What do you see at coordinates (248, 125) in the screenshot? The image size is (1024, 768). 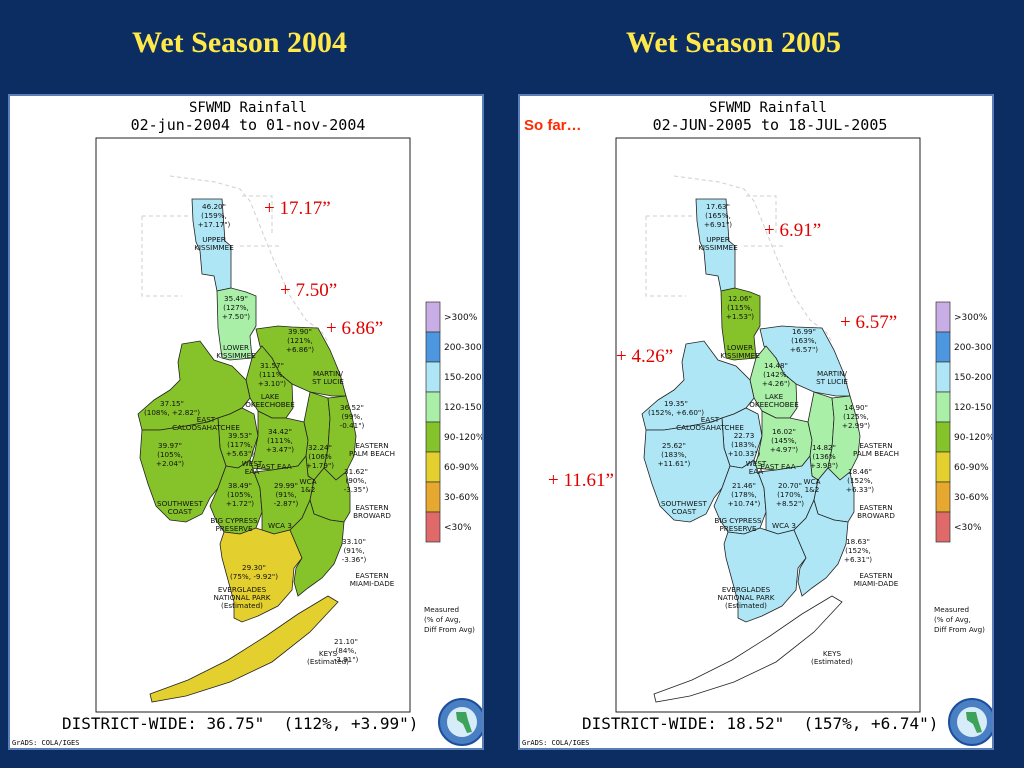 I see `map-date-range: 02-jun-2004 to 01-nov-2004` at bounding box center [248, 125].